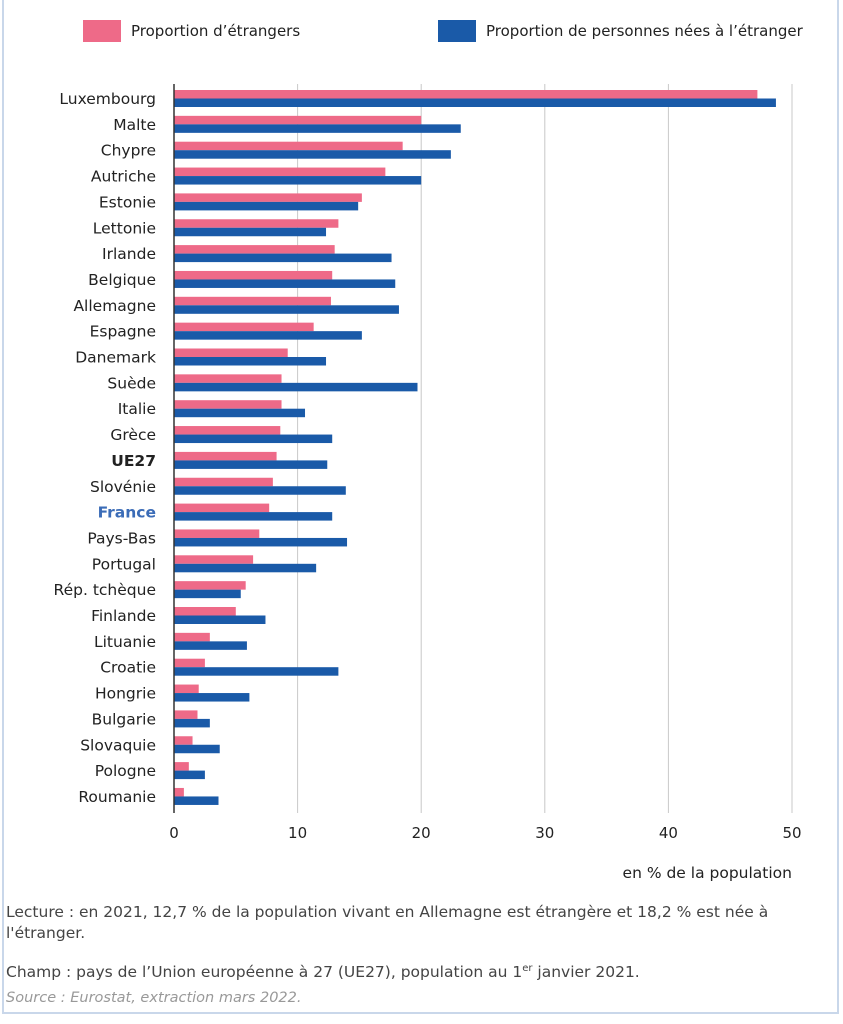  I want to click on category-label: Espagne, so click(123, 332).